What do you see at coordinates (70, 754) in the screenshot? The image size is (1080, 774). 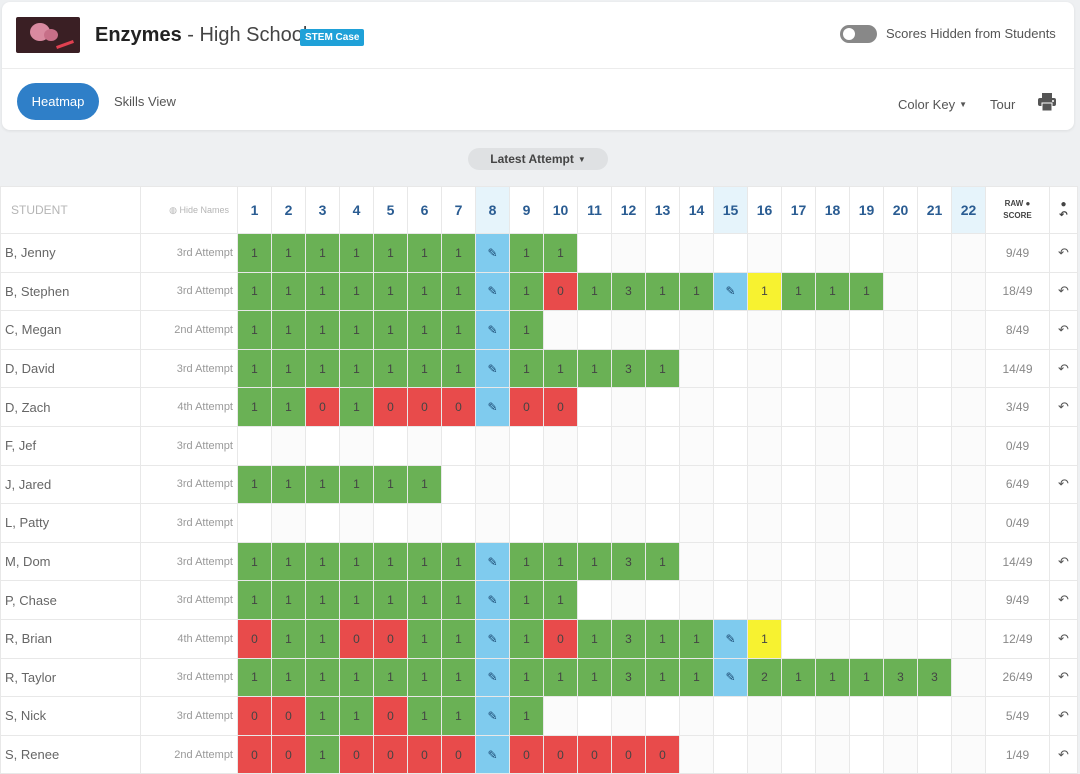 I see `student-name: S, Renee` at bounding box center [70, 754].